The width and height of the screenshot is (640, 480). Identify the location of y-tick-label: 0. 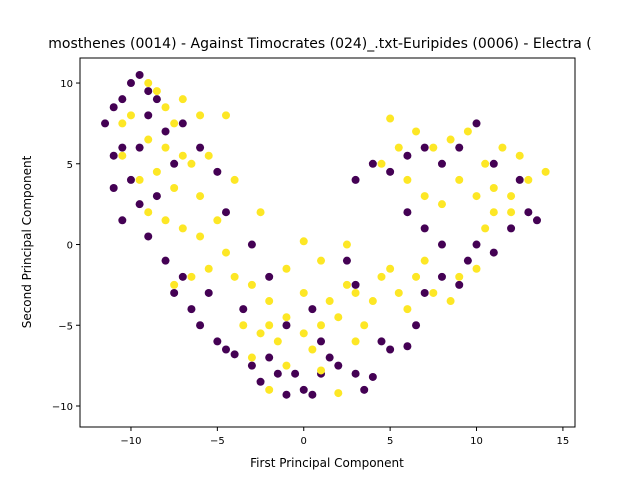
(70, 246).